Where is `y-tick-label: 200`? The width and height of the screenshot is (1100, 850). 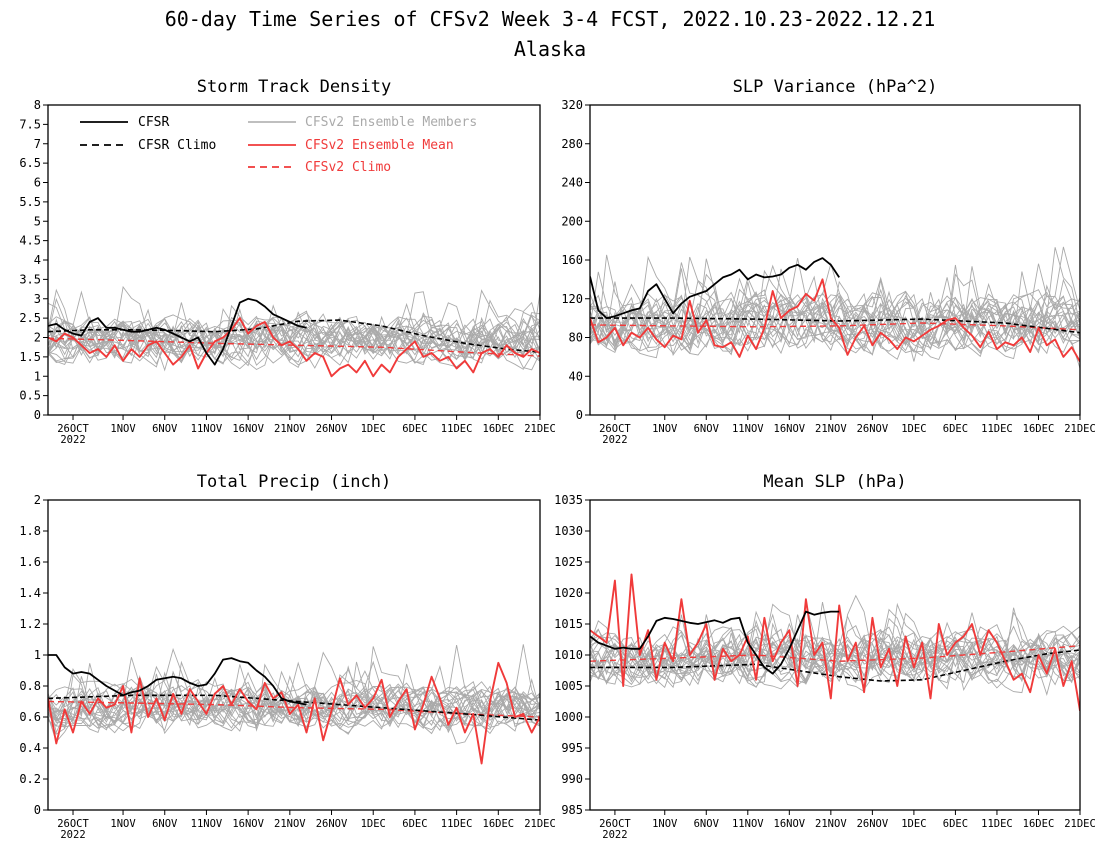
y-tick-label: 200 is located at coordinates (572, 221).